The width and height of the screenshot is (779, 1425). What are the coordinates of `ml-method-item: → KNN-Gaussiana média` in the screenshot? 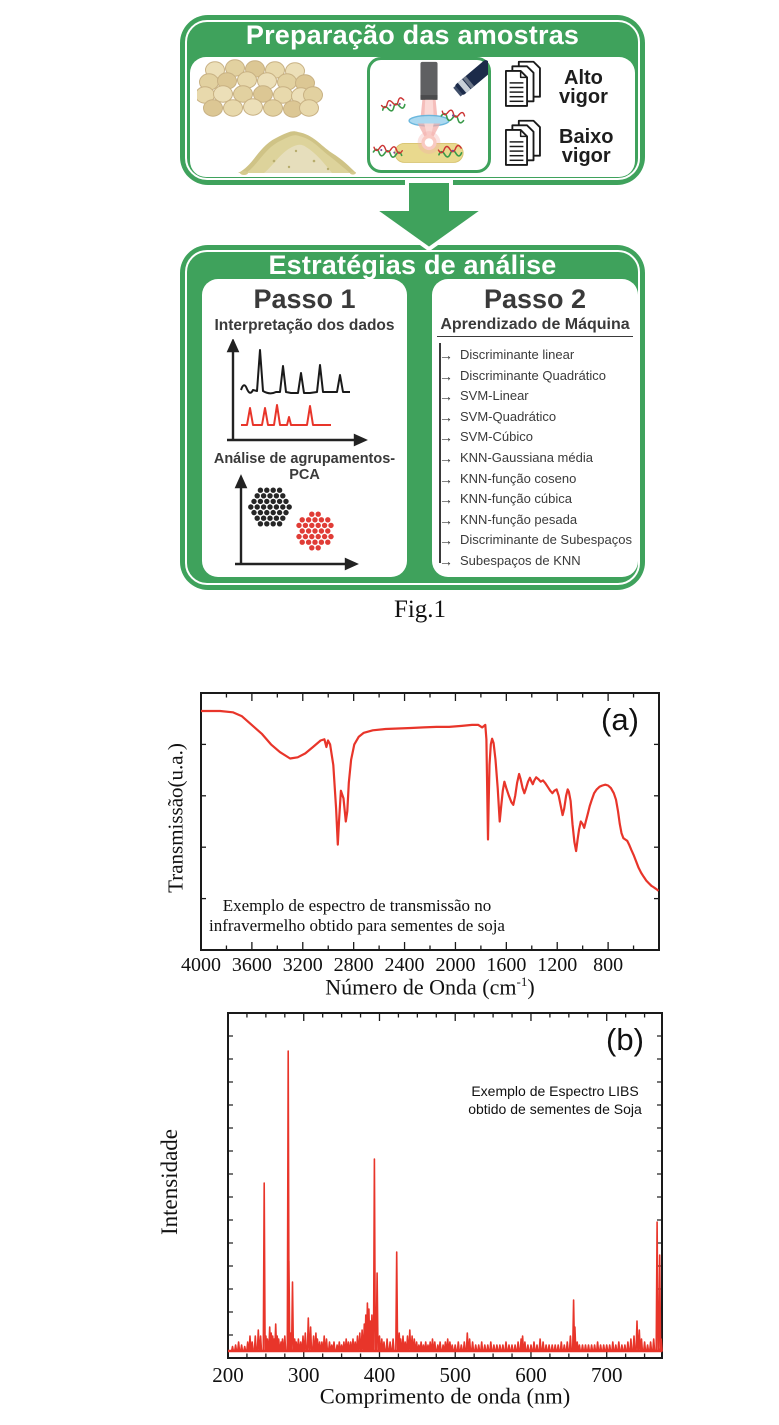 It's located at (537, 458).